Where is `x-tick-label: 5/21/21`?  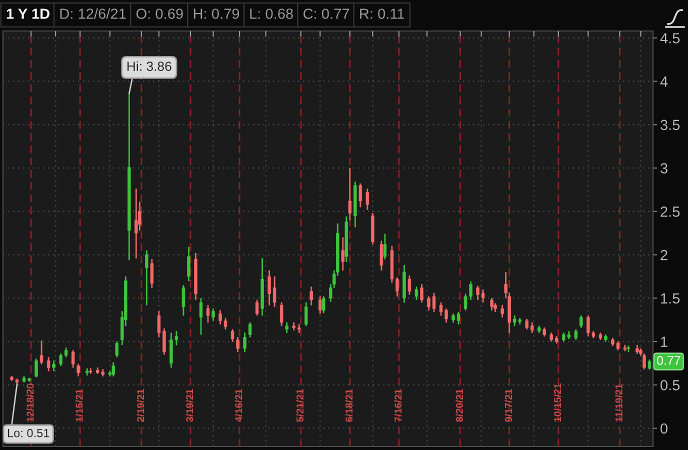
x-tick-label: 5/21/21 is located at coordinates (300, 405).